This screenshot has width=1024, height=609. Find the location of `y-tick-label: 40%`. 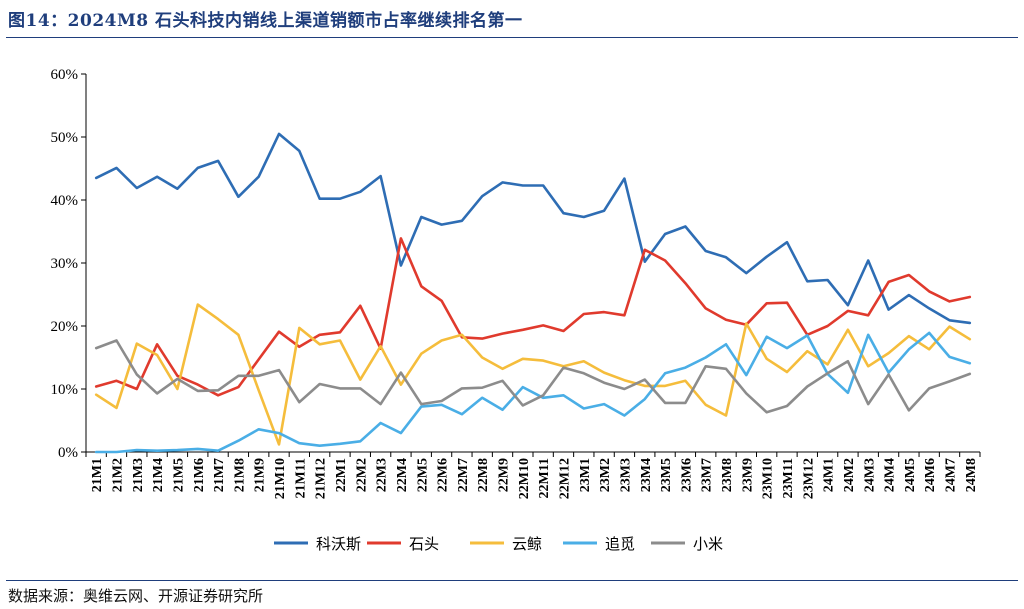

y-tick-label: 40% is located at coordinates (65, 201).